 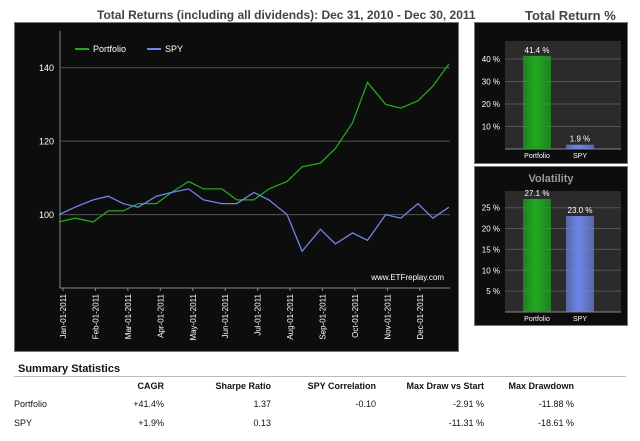 I want to click on sharpe-cell: 1.37, so click(x=262, y=403).